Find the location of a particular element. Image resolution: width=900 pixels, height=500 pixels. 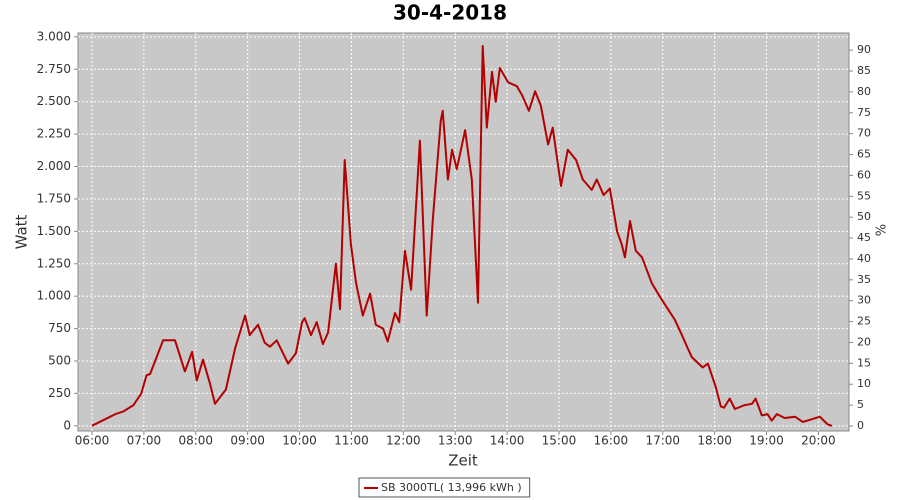

y-axis-label: Watt is located at coordinates (22, 231).